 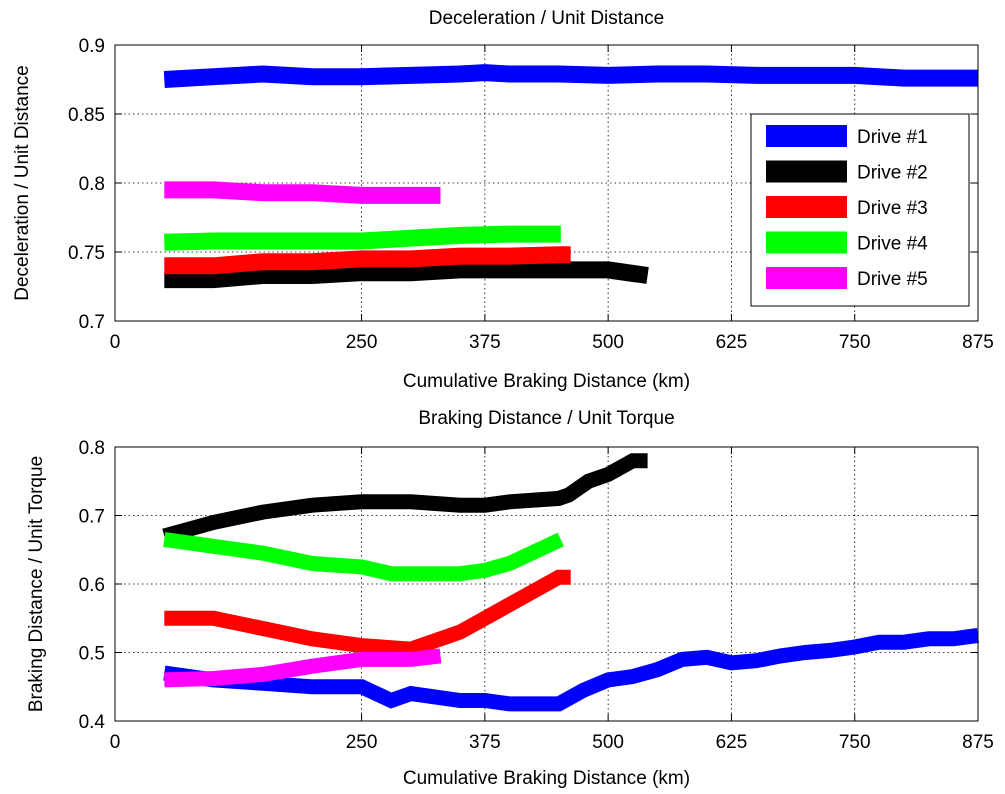 What do you see at coordinates (546, 418) in the screenshot?
I see `chart-title: Braking Distance / Unit Torque` at bounding box center [546, 418].